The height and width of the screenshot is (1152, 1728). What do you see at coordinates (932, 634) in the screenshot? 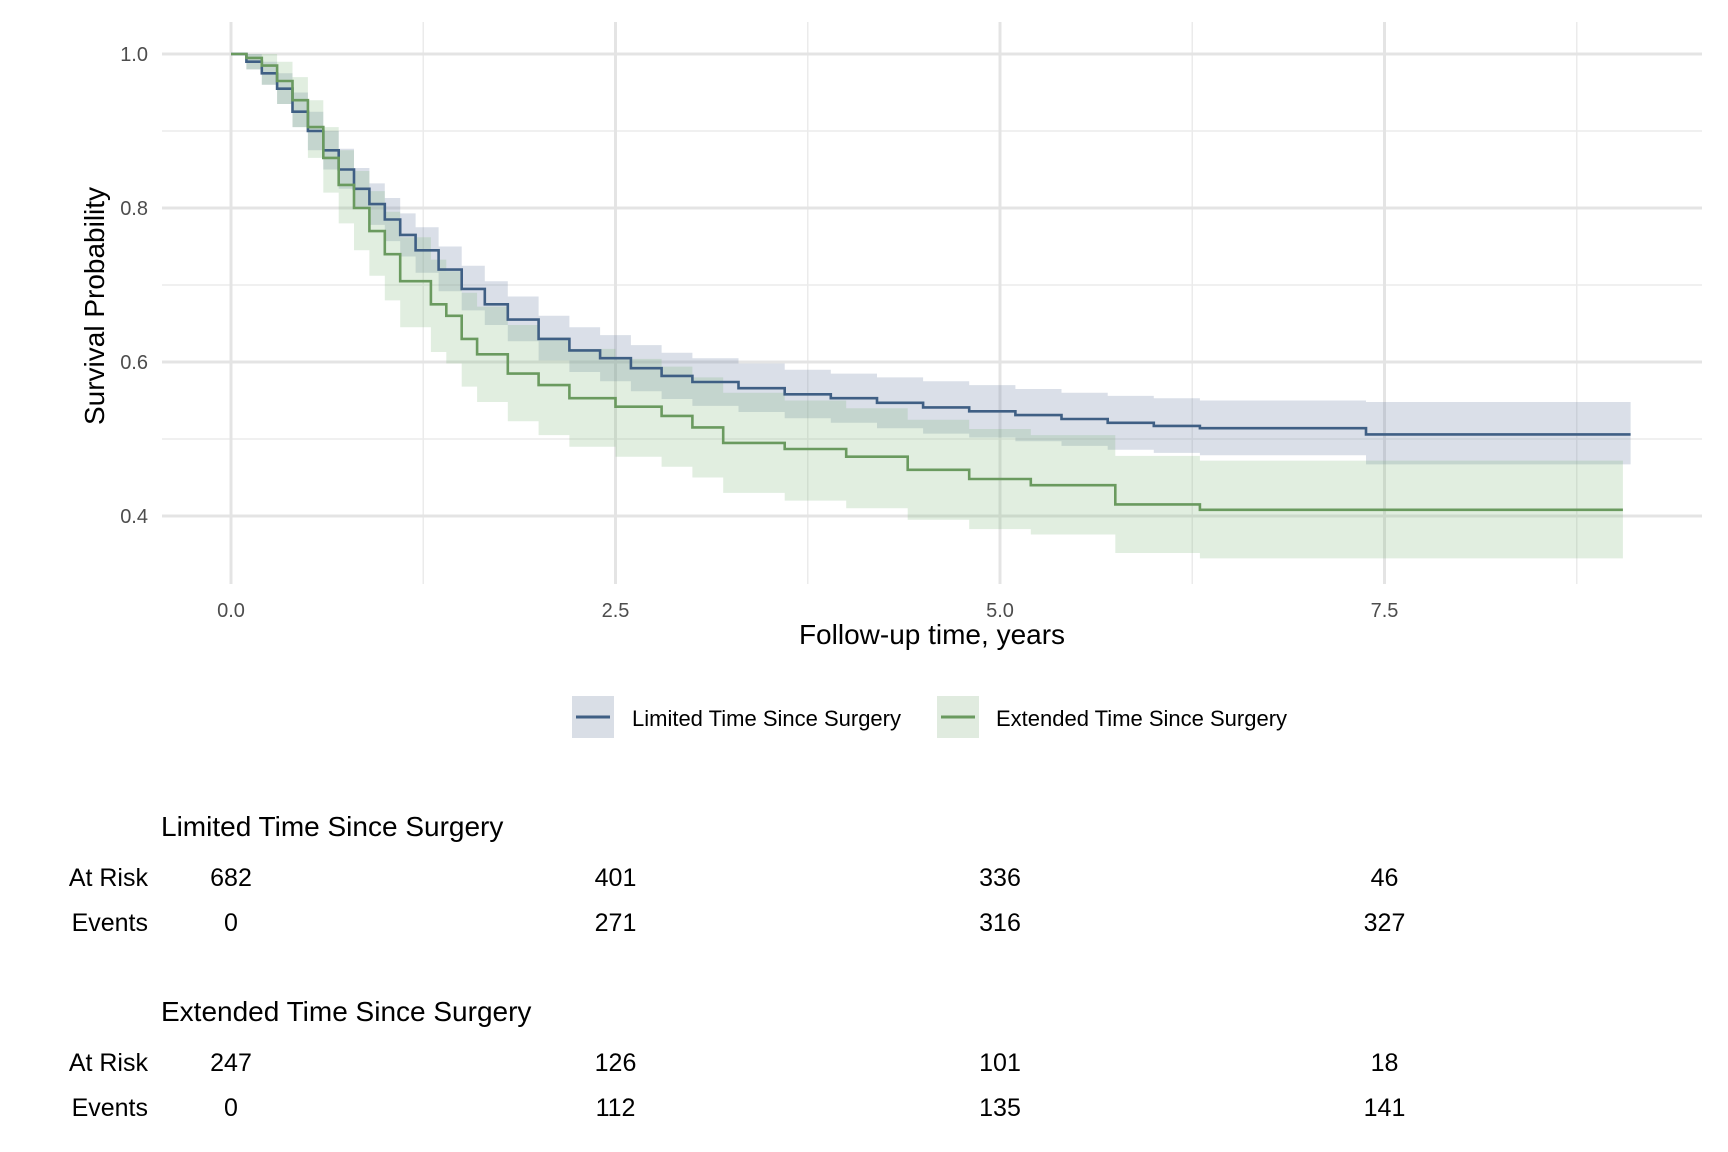
I see `x-axis-title: Follow-up time, years` at bounding box center [932, 634].